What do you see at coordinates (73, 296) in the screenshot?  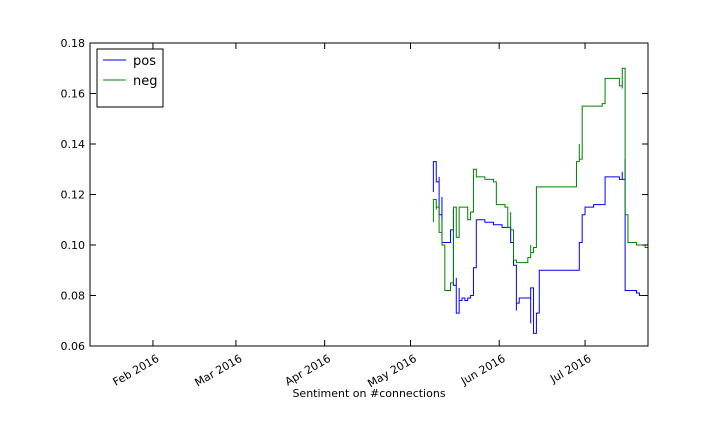 I see `y-tick-label: 0.08` at bounding box center [73, 296].